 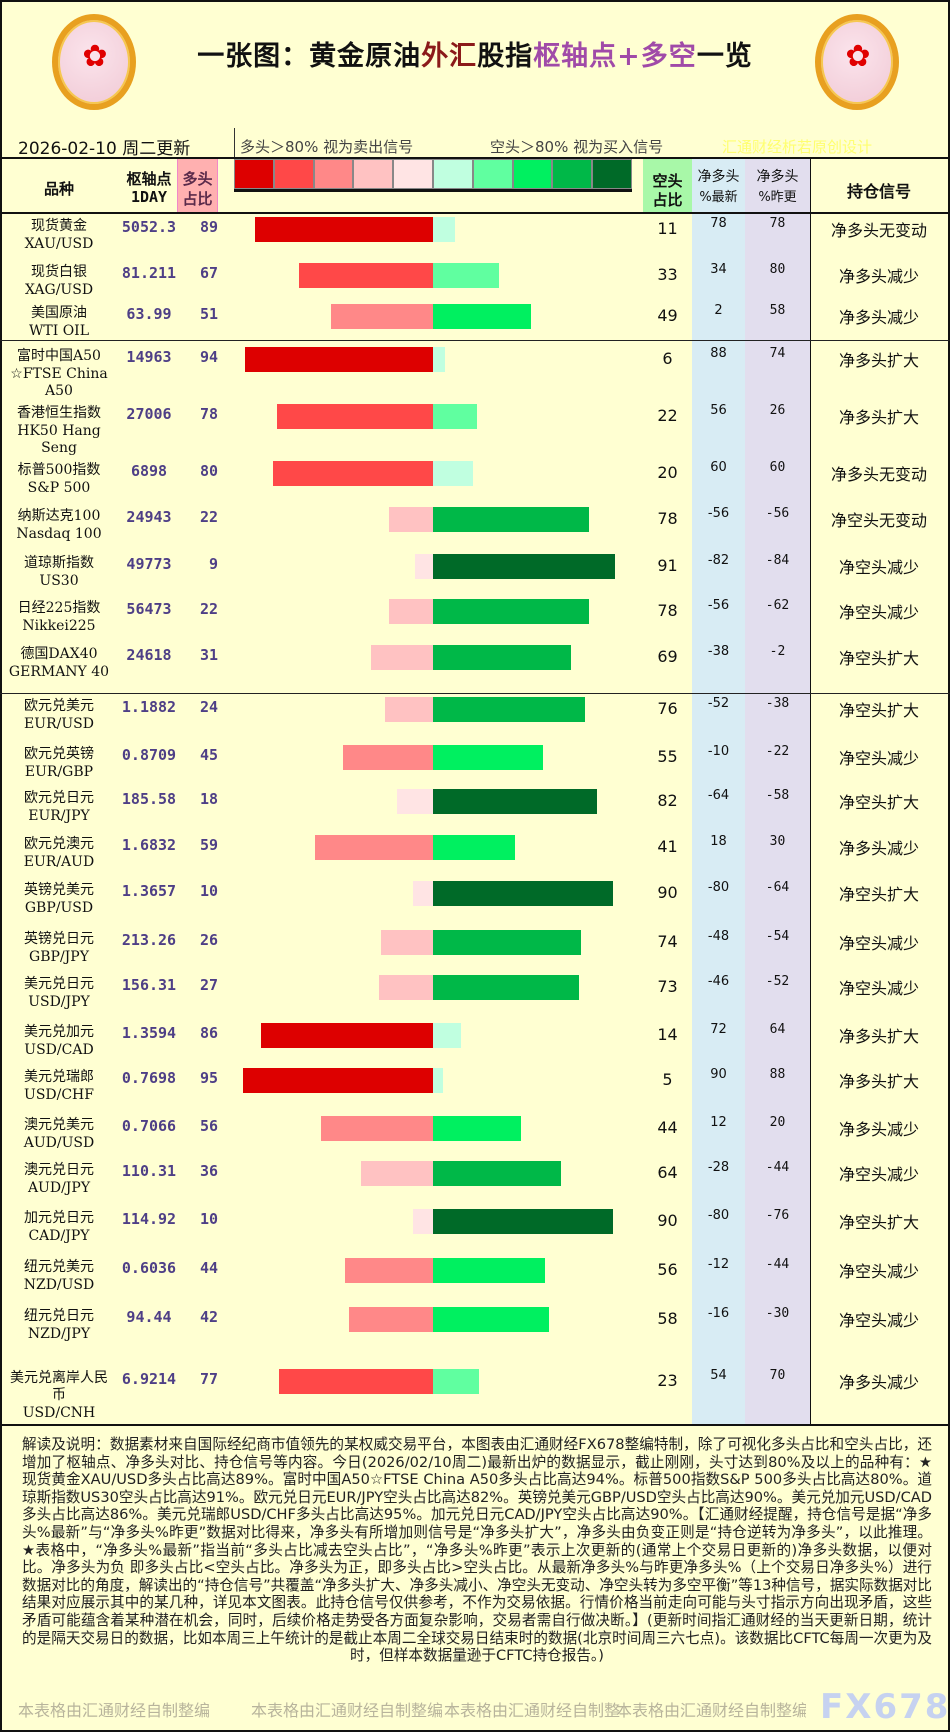 I want to click on net-long-previous: -44, so click(x=777, y=1167).